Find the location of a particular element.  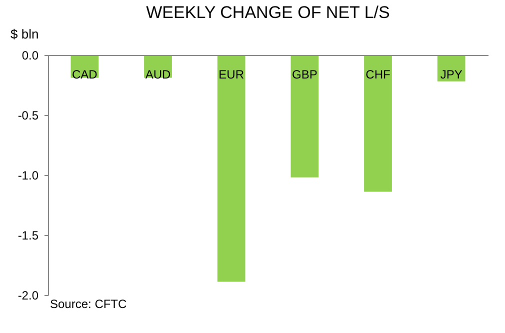

y-tick-label: -1.5 is located at coordinates (28, 235).